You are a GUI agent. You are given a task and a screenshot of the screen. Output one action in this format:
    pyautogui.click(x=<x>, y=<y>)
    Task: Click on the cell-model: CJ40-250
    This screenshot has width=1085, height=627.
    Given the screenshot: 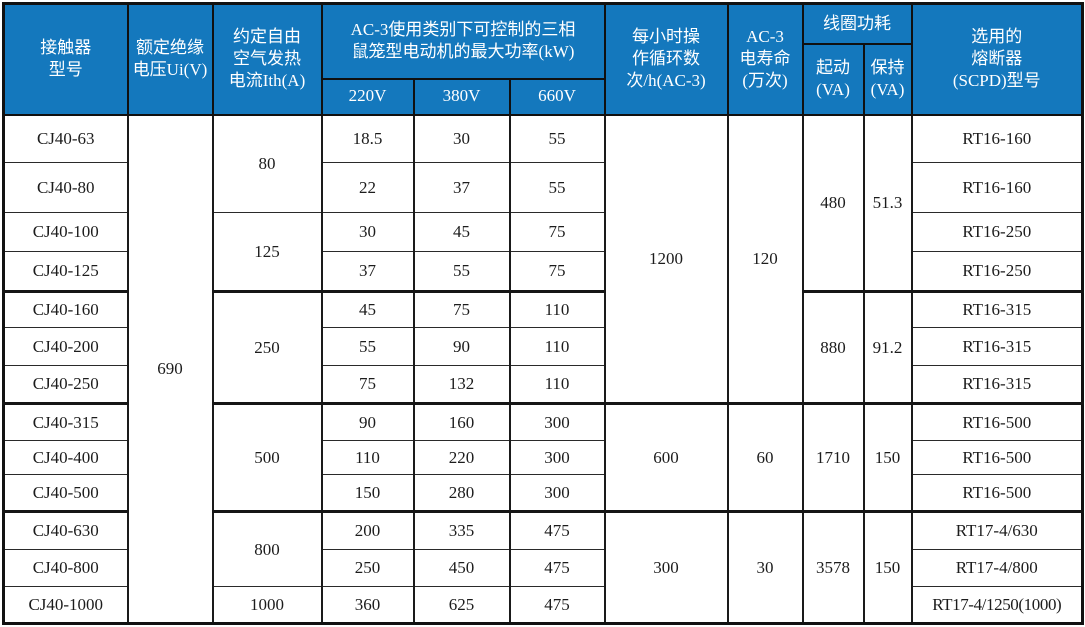 What is the action you would take?
    pyautogui.click(x=65, y=384)
    